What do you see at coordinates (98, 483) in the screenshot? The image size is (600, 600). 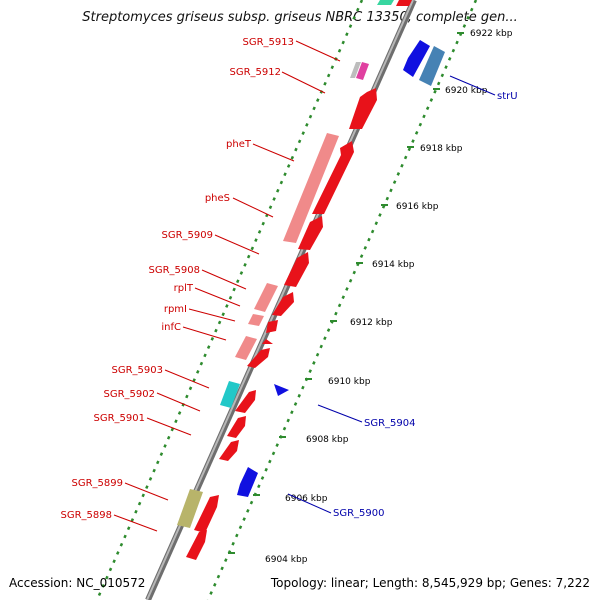 I see `gene-label: SGR_5899` at bounding box center [98, 483].